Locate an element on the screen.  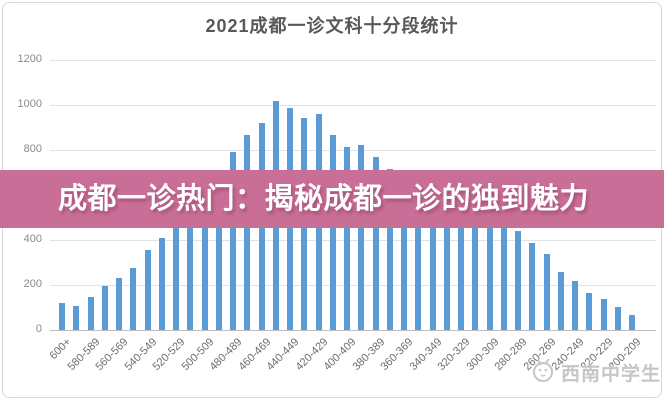
x-axis-line is located at coordinates (353, 330).